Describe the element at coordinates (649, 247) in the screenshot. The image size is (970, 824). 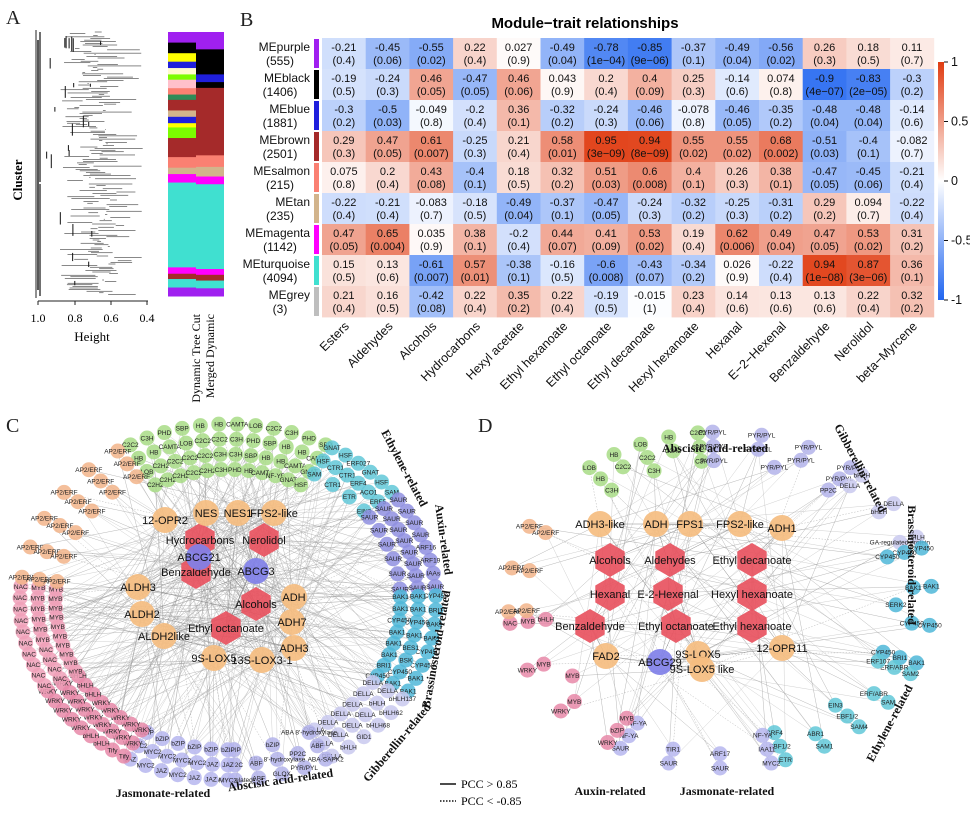
I see `cell-pvalue: (0.02)` at that location.